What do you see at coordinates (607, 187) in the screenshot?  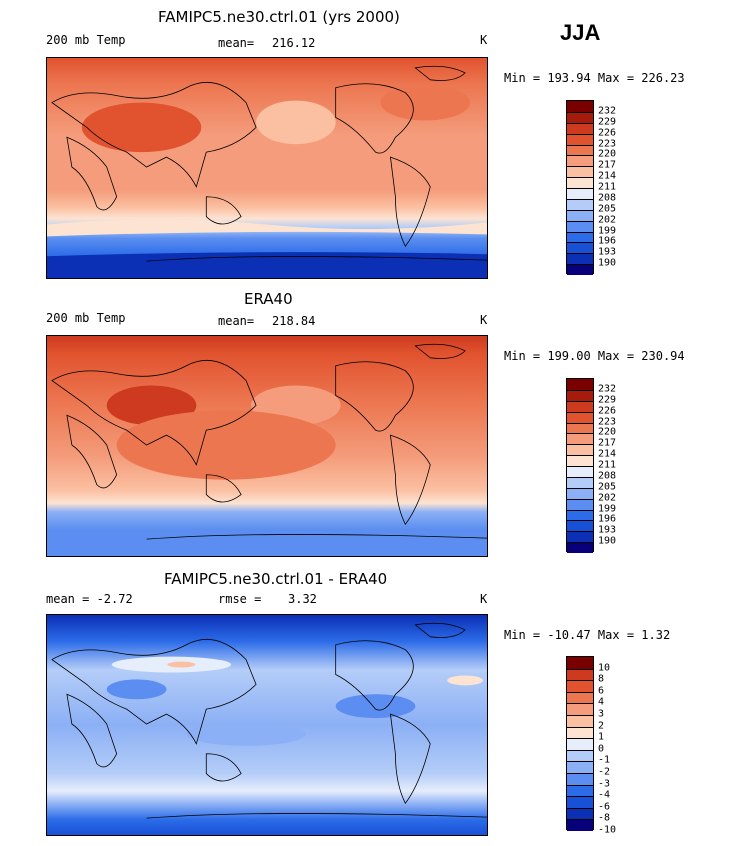 I see `colorbar-tick-label: 211` at bounding box center [607, 187].